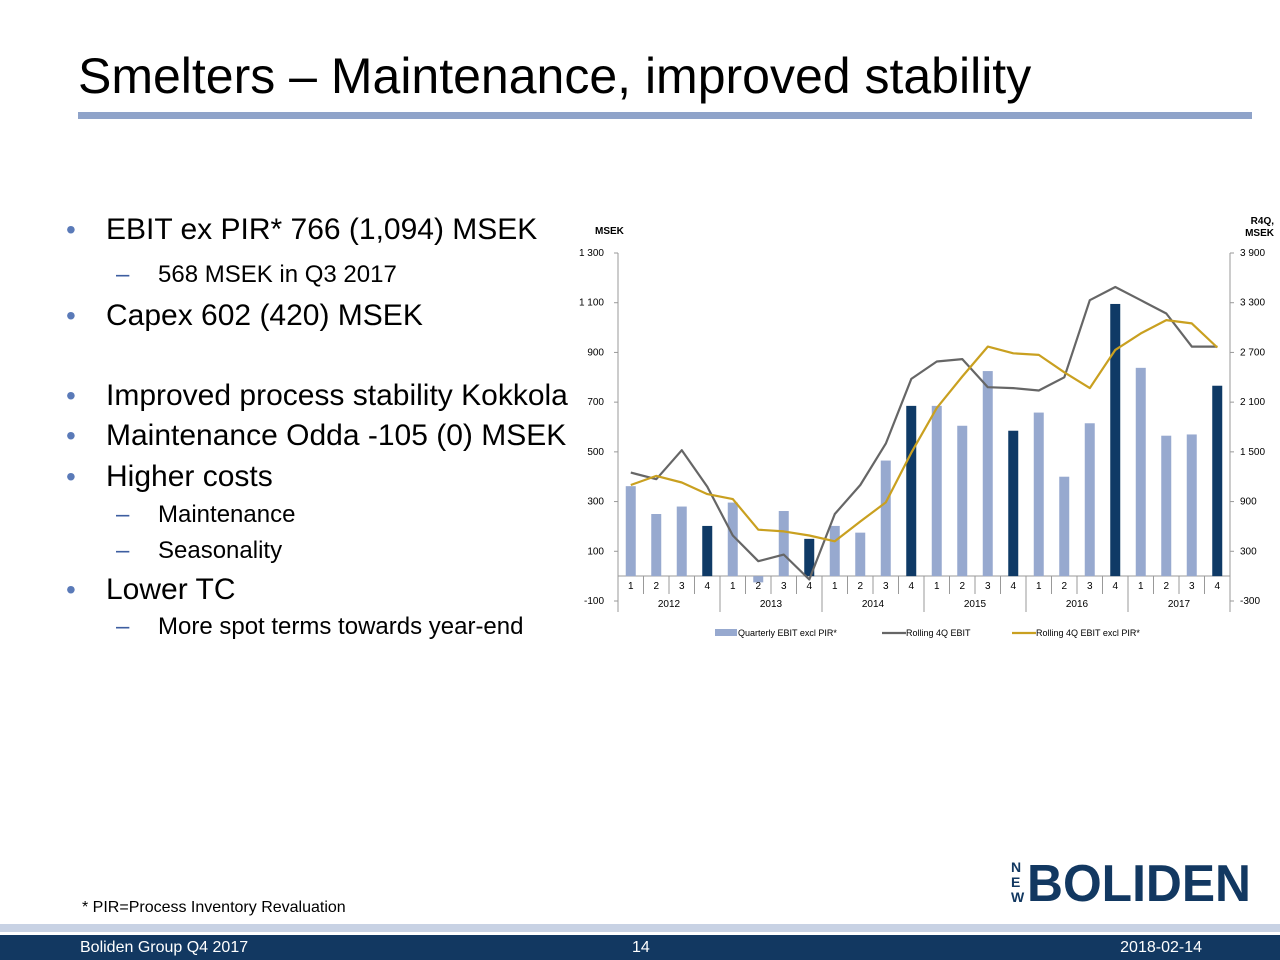 The width and height of the screenshot is (1280, 960). I want to click on left-tick-label: 900, so click(595, 352).